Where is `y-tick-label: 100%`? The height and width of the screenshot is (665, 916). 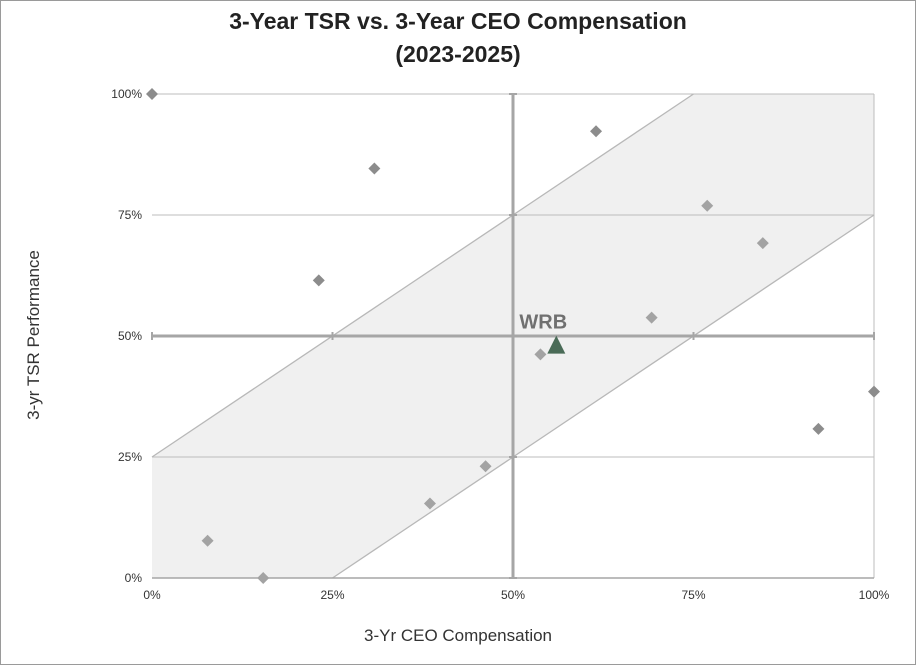
y-tick-label: 100% is located at coordinates (126, 94).